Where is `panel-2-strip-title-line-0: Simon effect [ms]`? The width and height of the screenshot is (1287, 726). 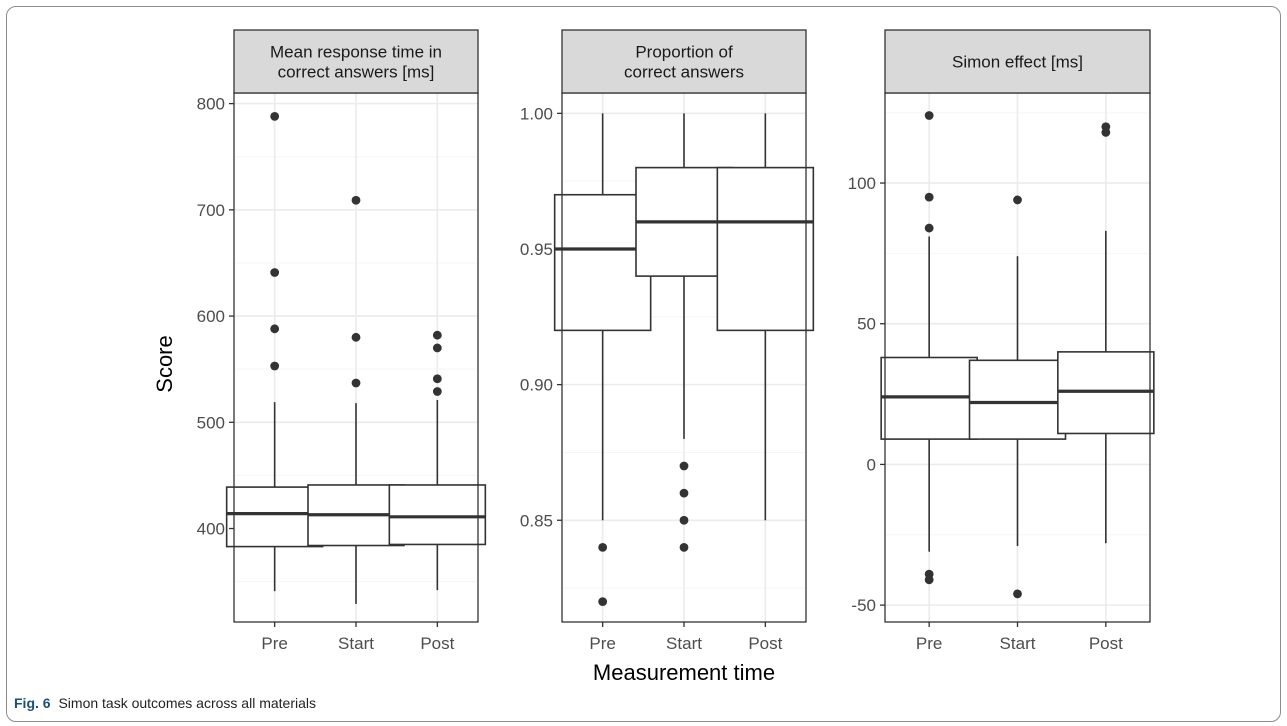
panel-2-strip-title-line-0: Simon effect [ms] is located at coordinates (1017, 62).